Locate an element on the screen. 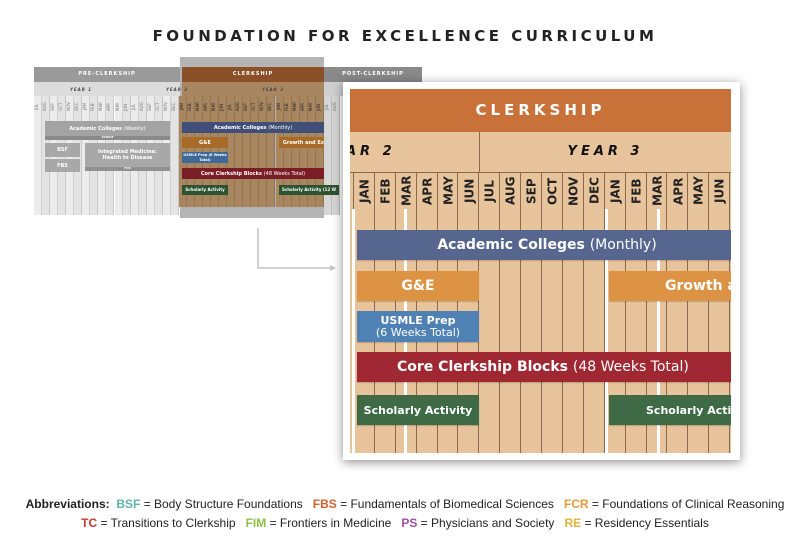  label-note: (6 Weeks Total) is located at coordinates (418, 332).